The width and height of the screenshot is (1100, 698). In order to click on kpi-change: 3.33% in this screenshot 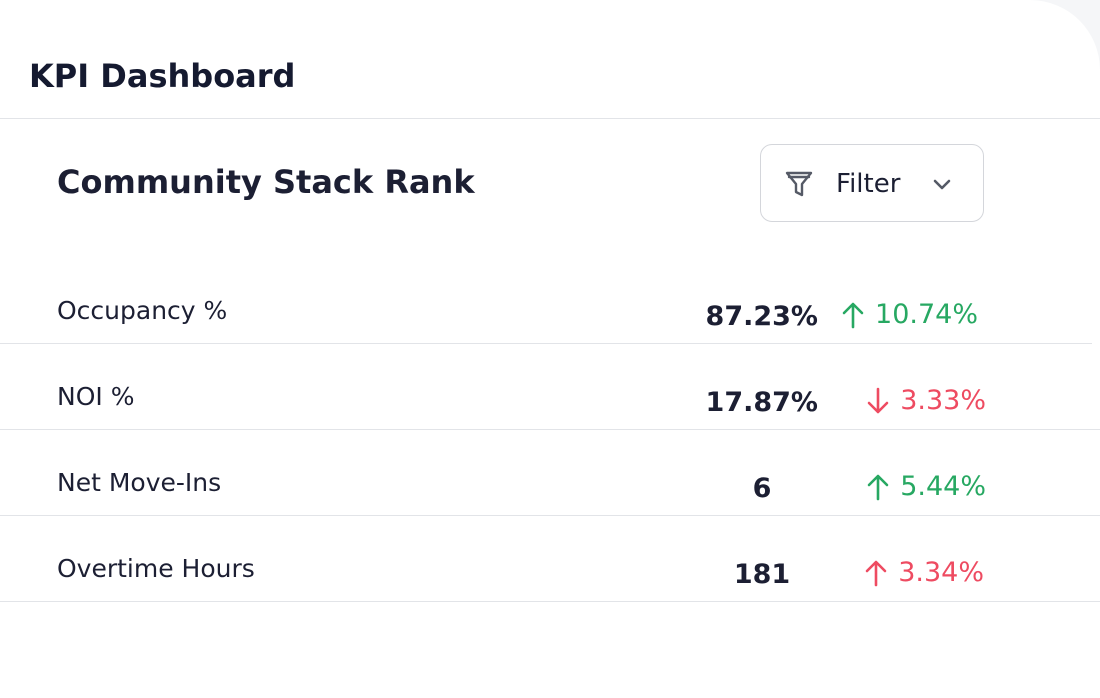, I will do `click(926, 401)`.